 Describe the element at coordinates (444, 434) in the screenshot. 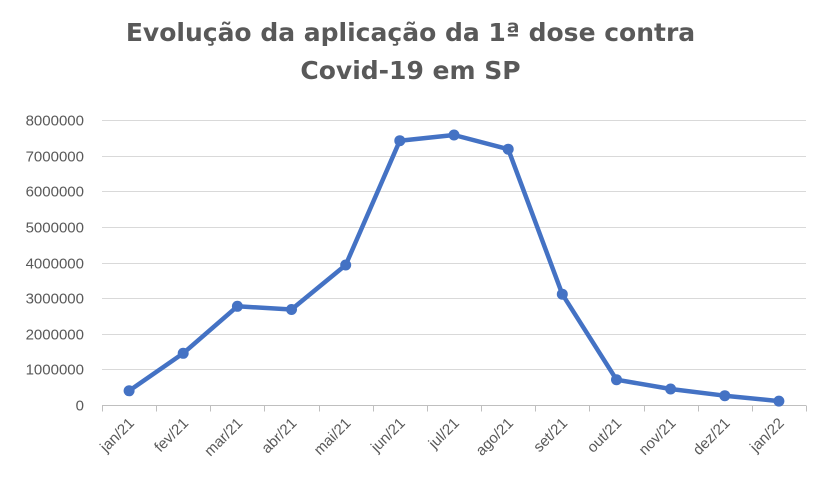

I see `x-tick-label: jul/21` at that location.